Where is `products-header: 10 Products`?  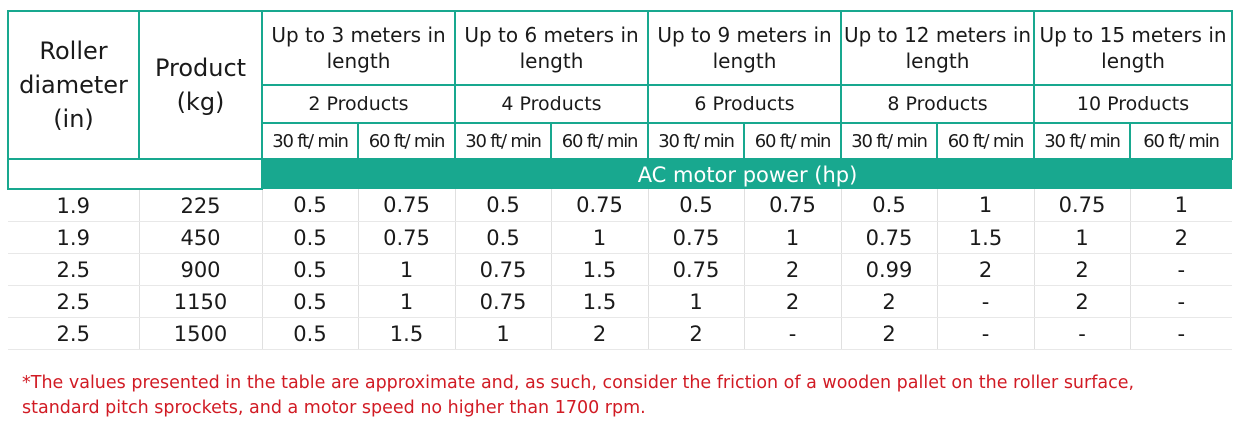 products-header: 10 Products is located at coordinates (1133, 104).